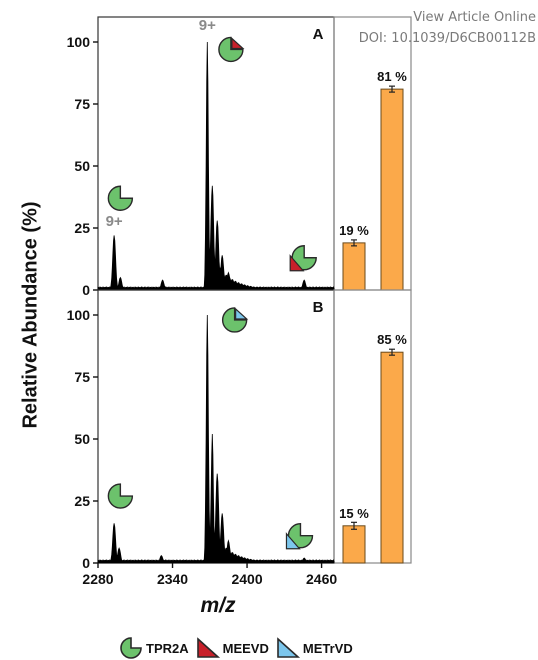 This screenshot has height=660, width=538. Describe the element at coordinates (321, 579) in the screenshot. I see `x-tick-label: 2460` at that location.